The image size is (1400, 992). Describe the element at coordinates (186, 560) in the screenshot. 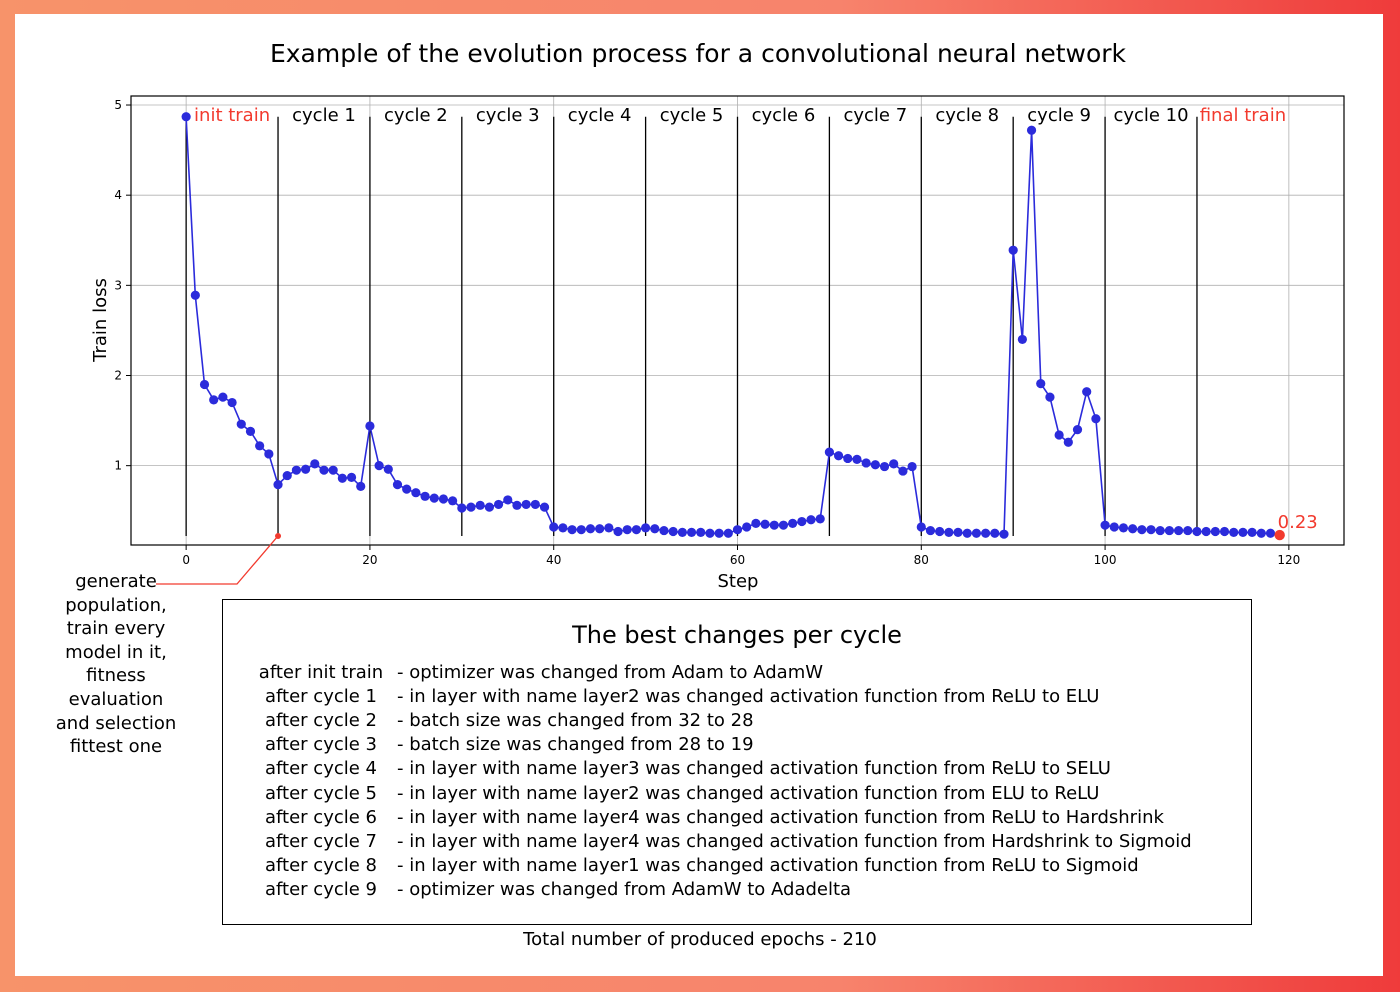

I see `x-tick-label: 0` at that location.